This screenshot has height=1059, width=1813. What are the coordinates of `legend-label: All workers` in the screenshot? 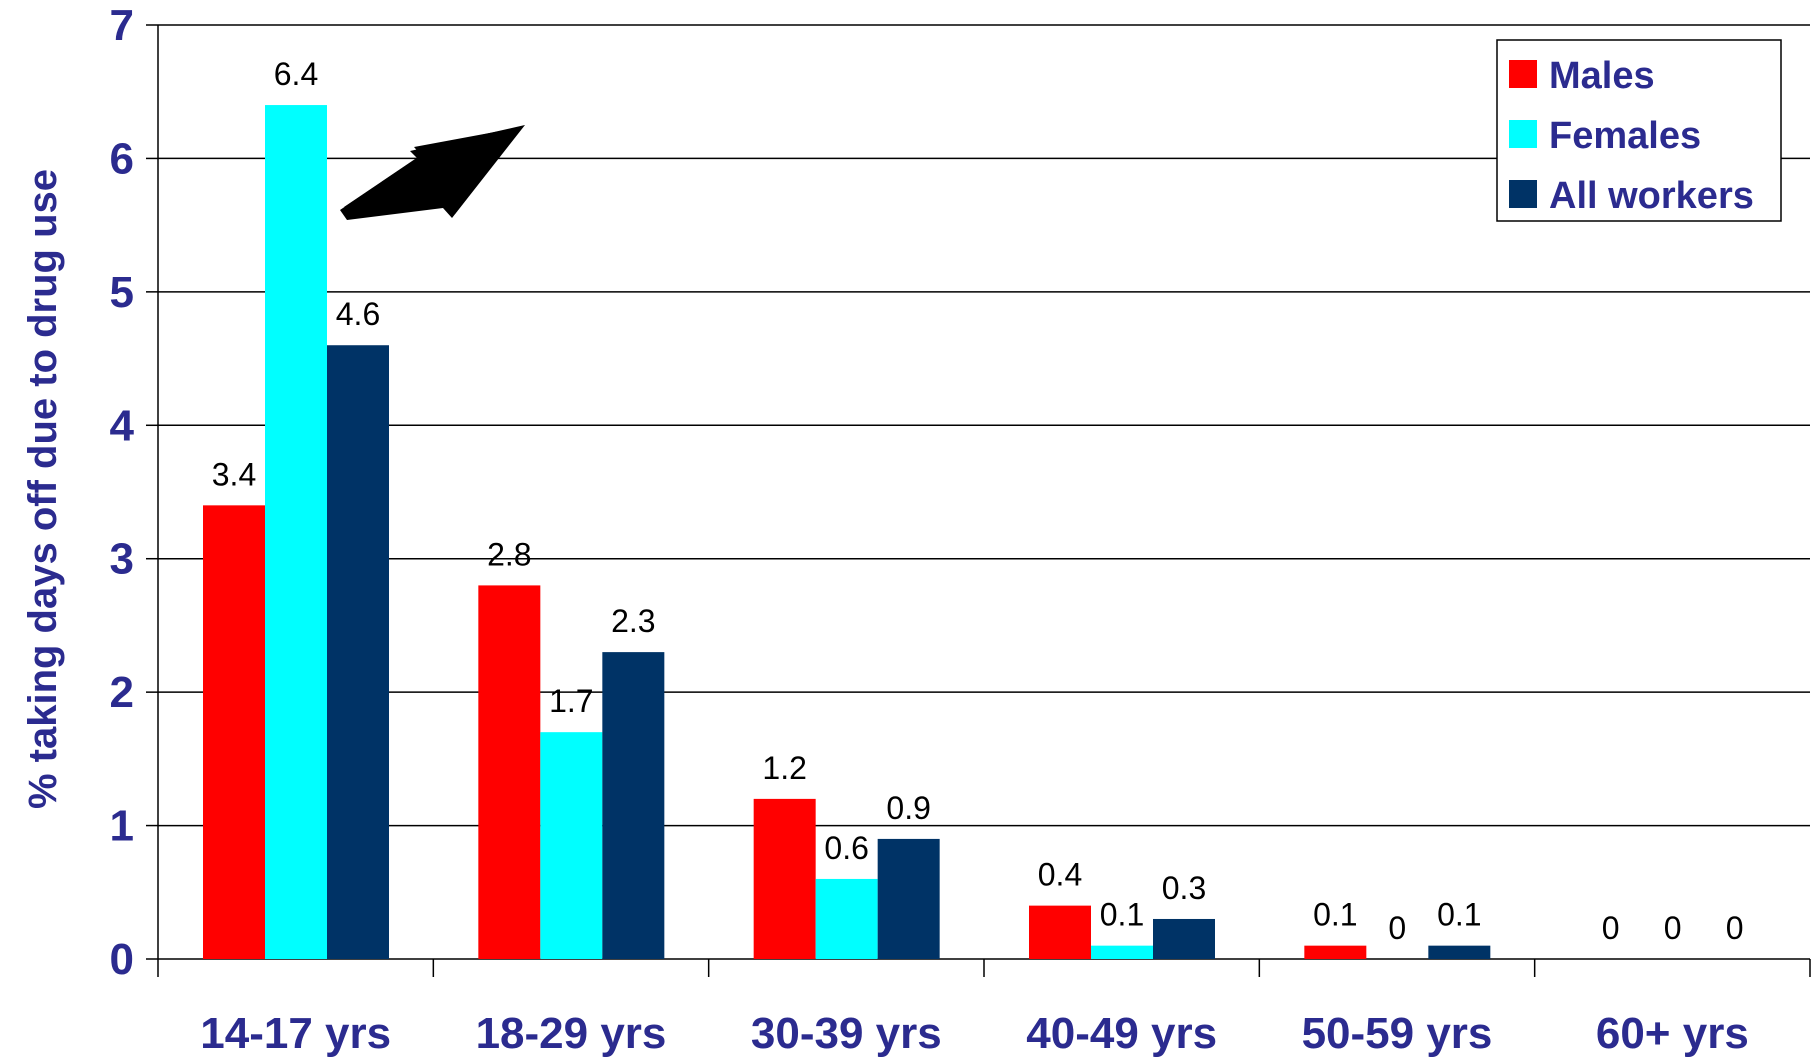 It's located at (1651, 196).